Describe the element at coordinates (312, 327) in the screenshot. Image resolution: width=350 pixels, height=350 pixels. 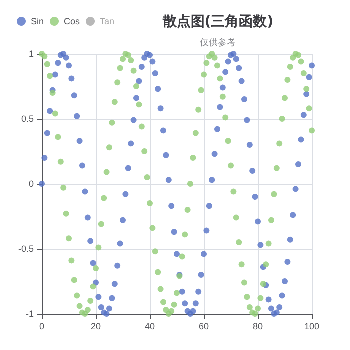
I see `x-tick-label: 100` at that location.